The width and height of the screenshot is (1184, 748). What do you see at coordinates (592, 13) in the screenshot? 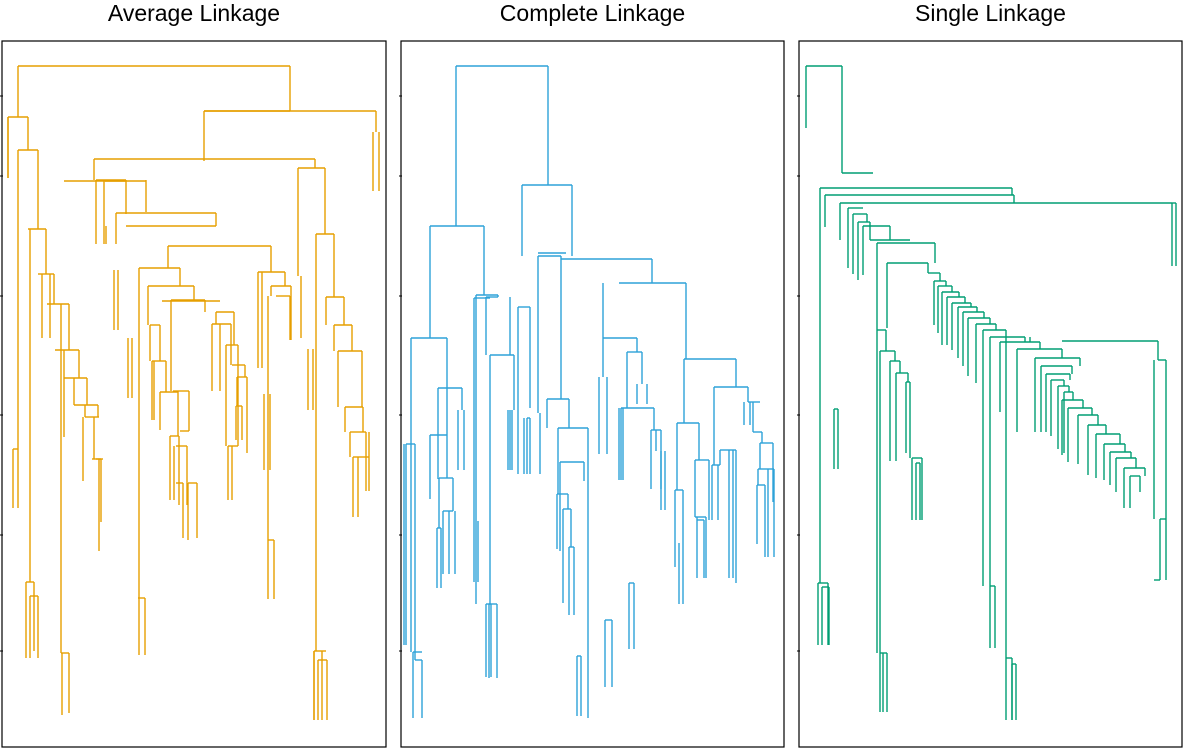
I see `chart-title-complete: Complete Linkage` at bounding box center [592, 13].